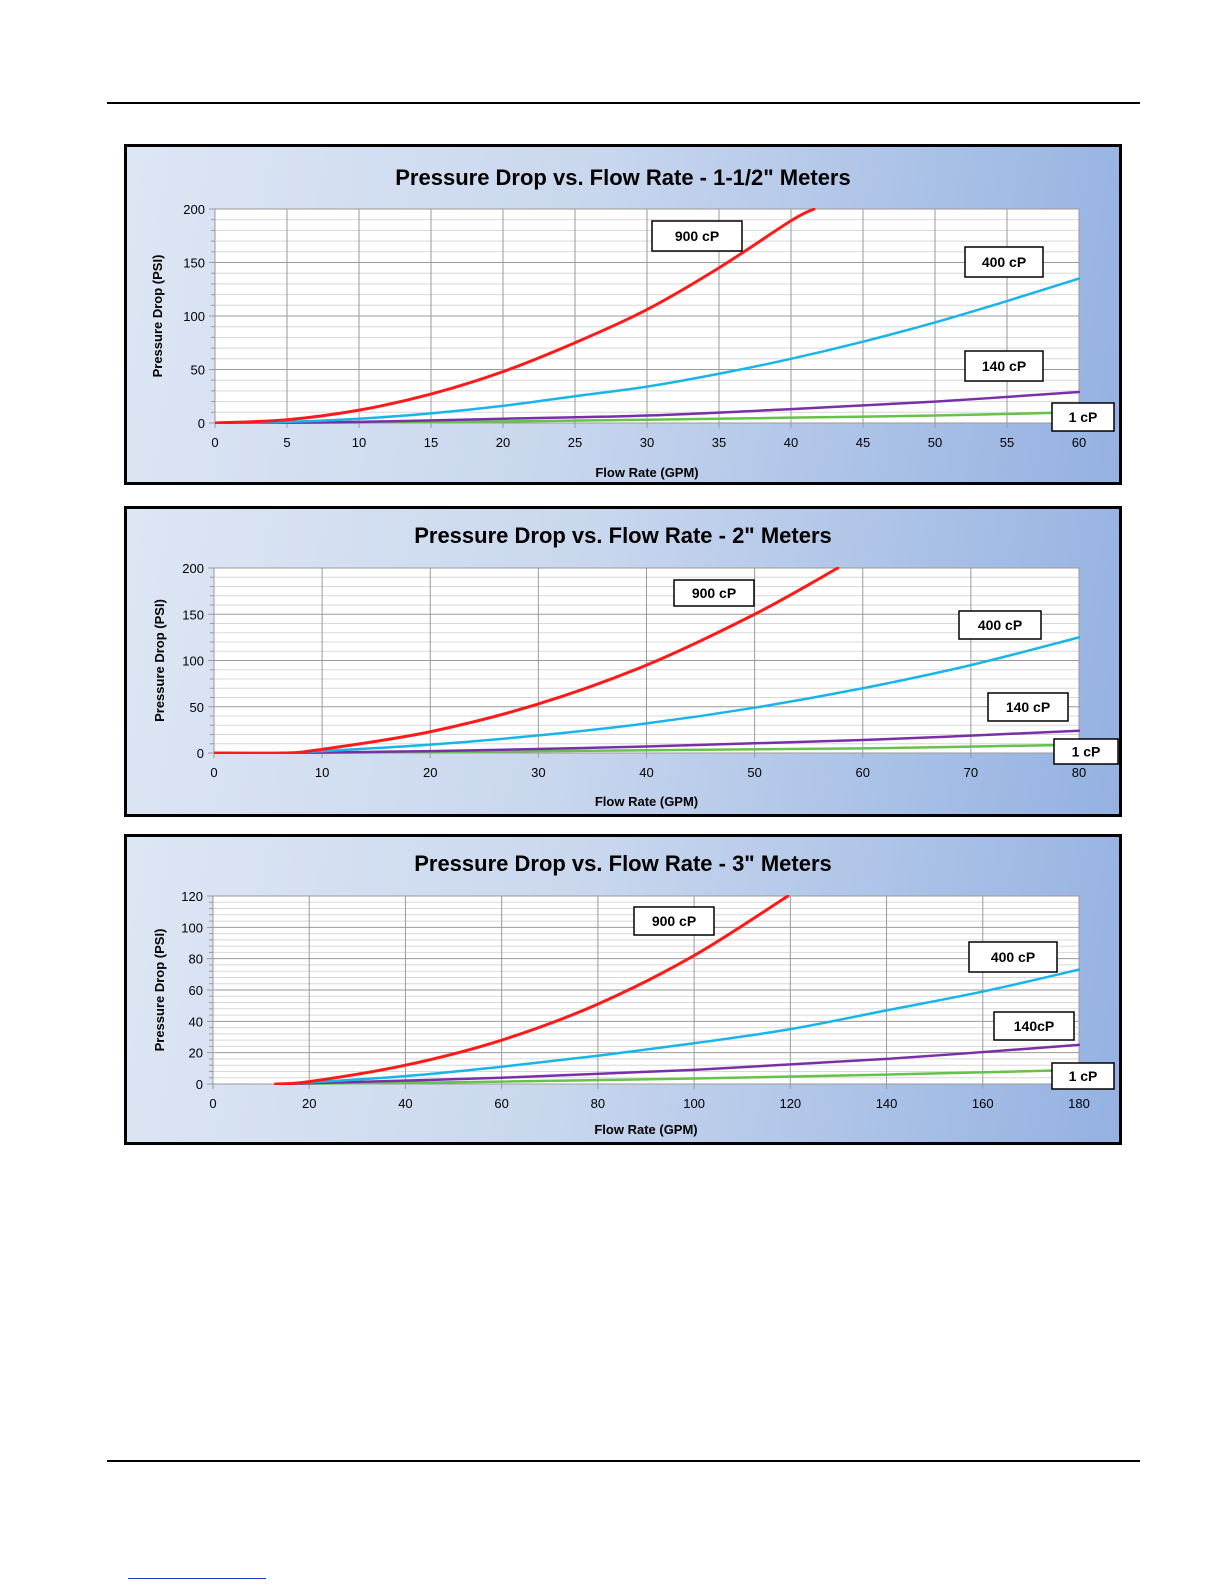 The image size is (1225, 1585). Describe the element at coordinates (192, 896) in the screenshot. I see `y-tick-label: 120` at that location.